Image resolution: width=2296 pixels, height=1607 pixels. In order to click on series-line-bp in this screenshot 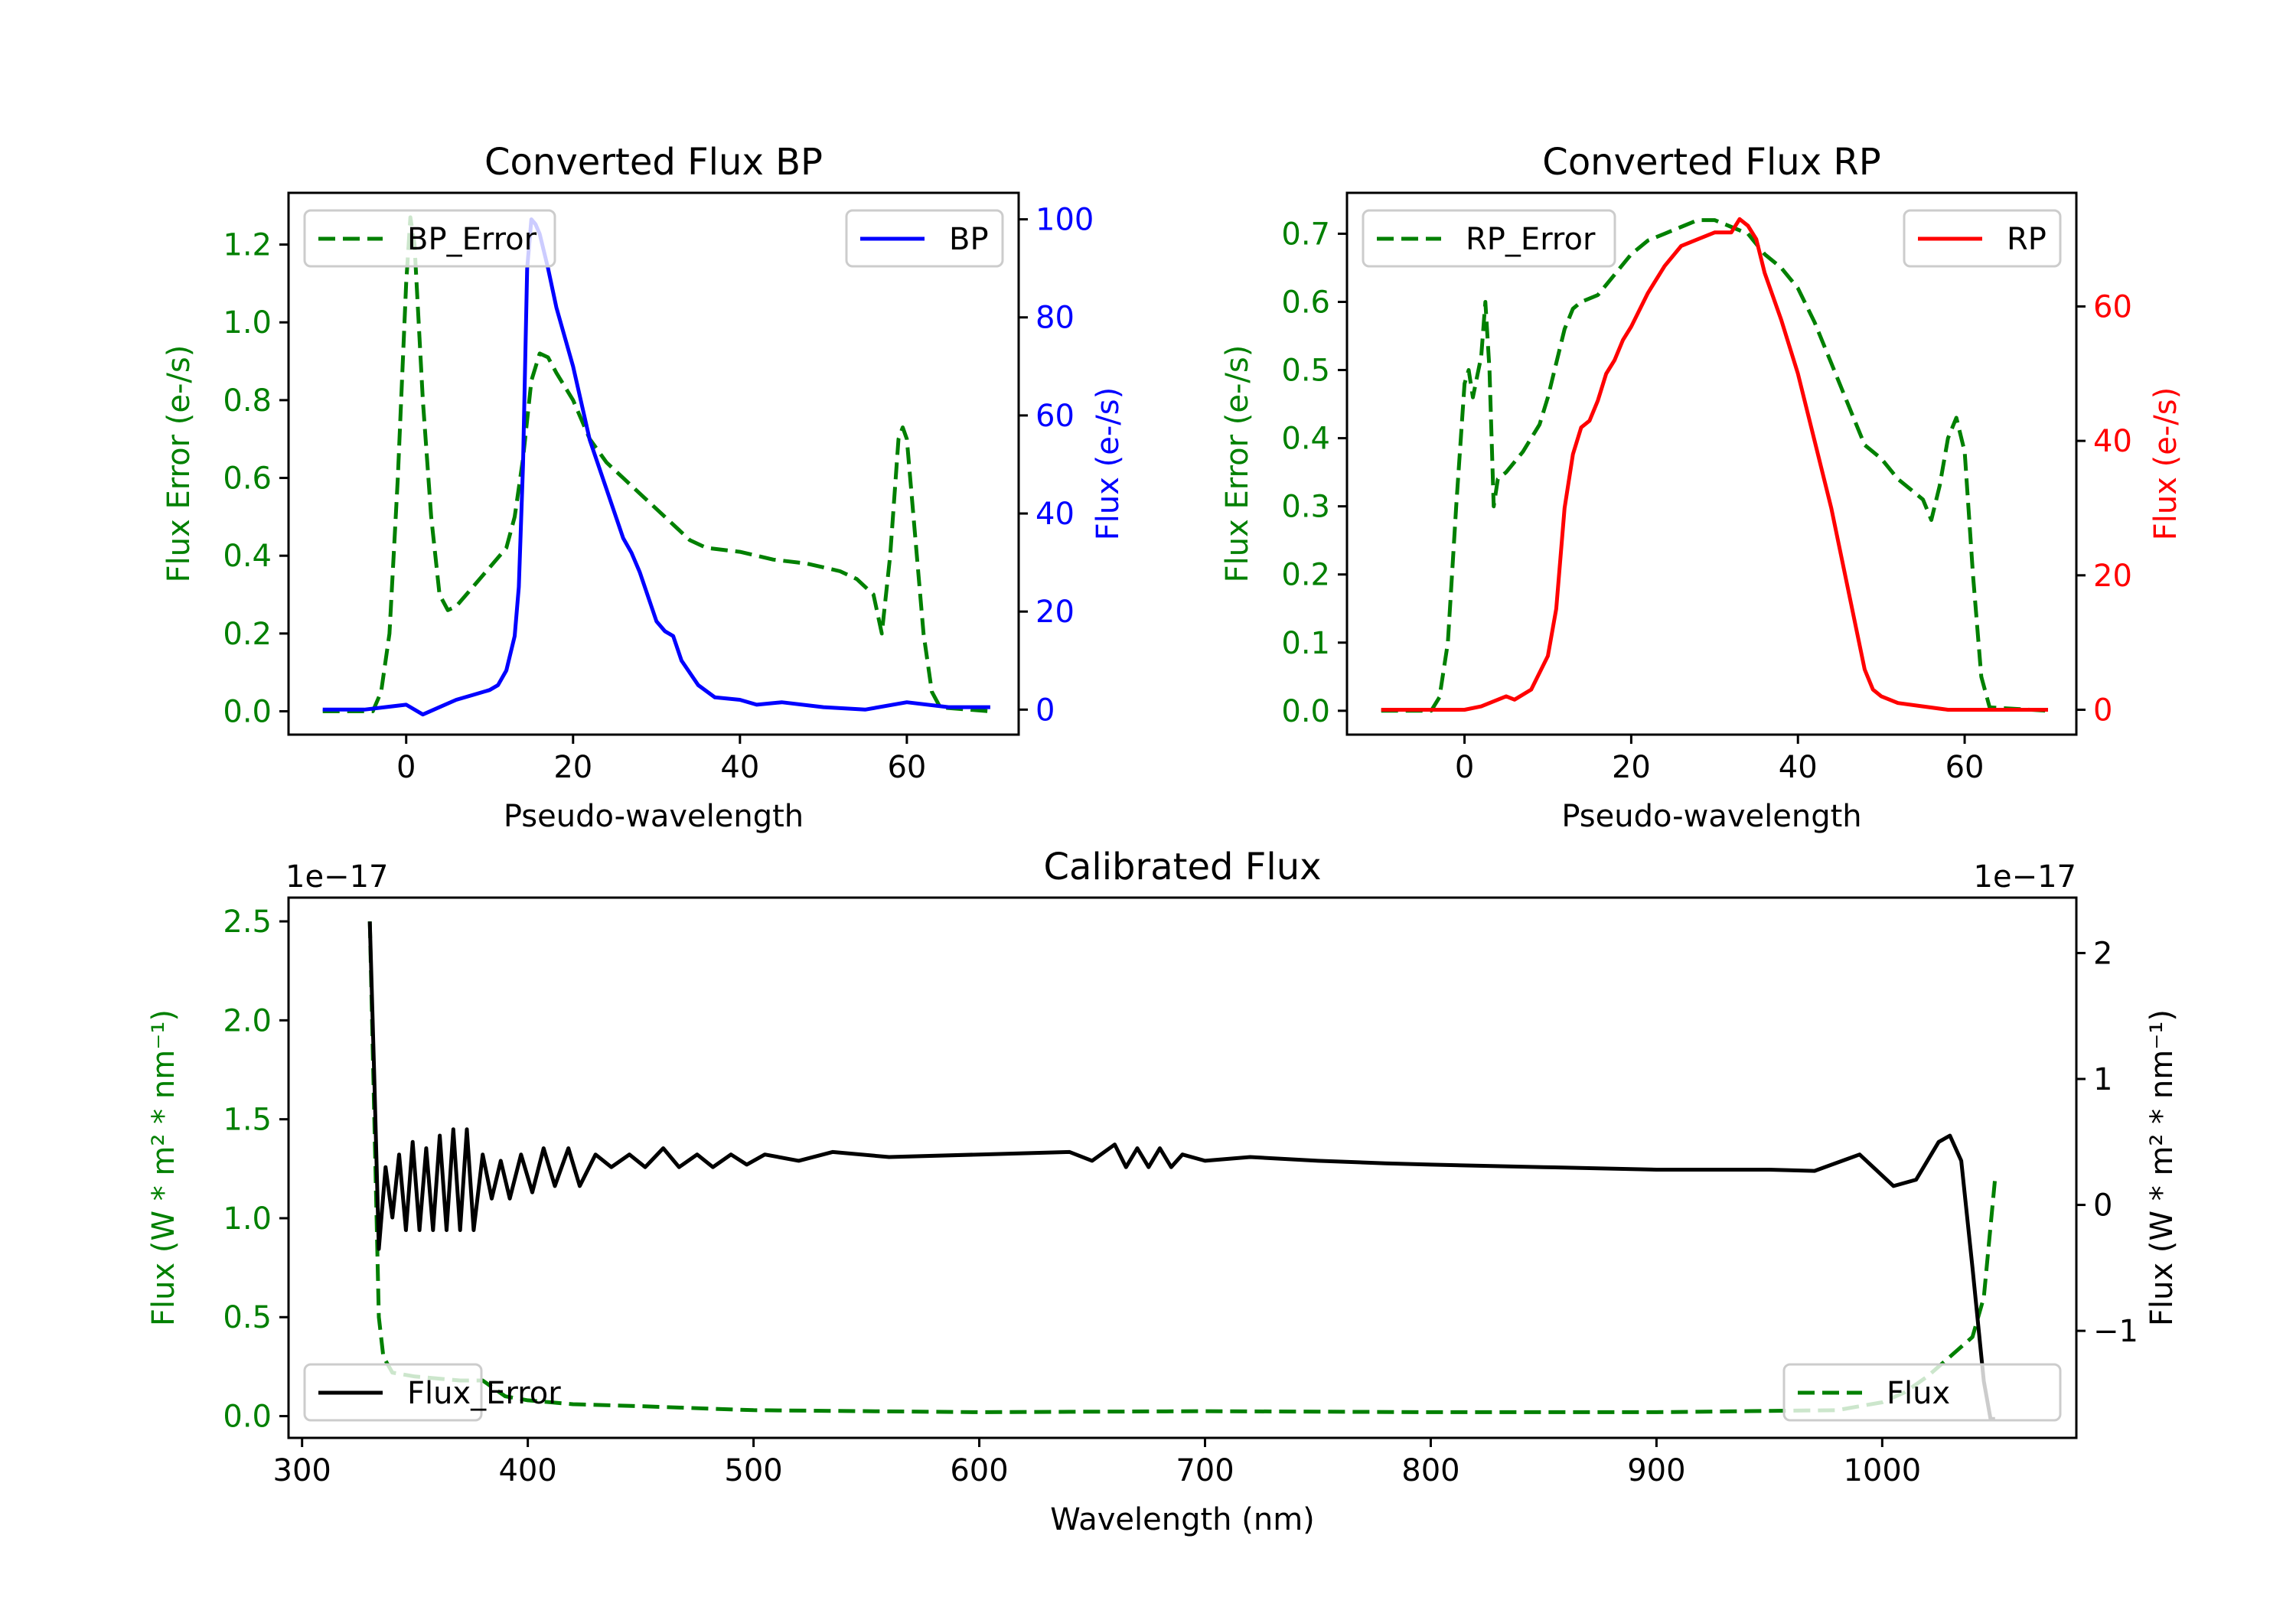, I will do `click(656, 467)`.